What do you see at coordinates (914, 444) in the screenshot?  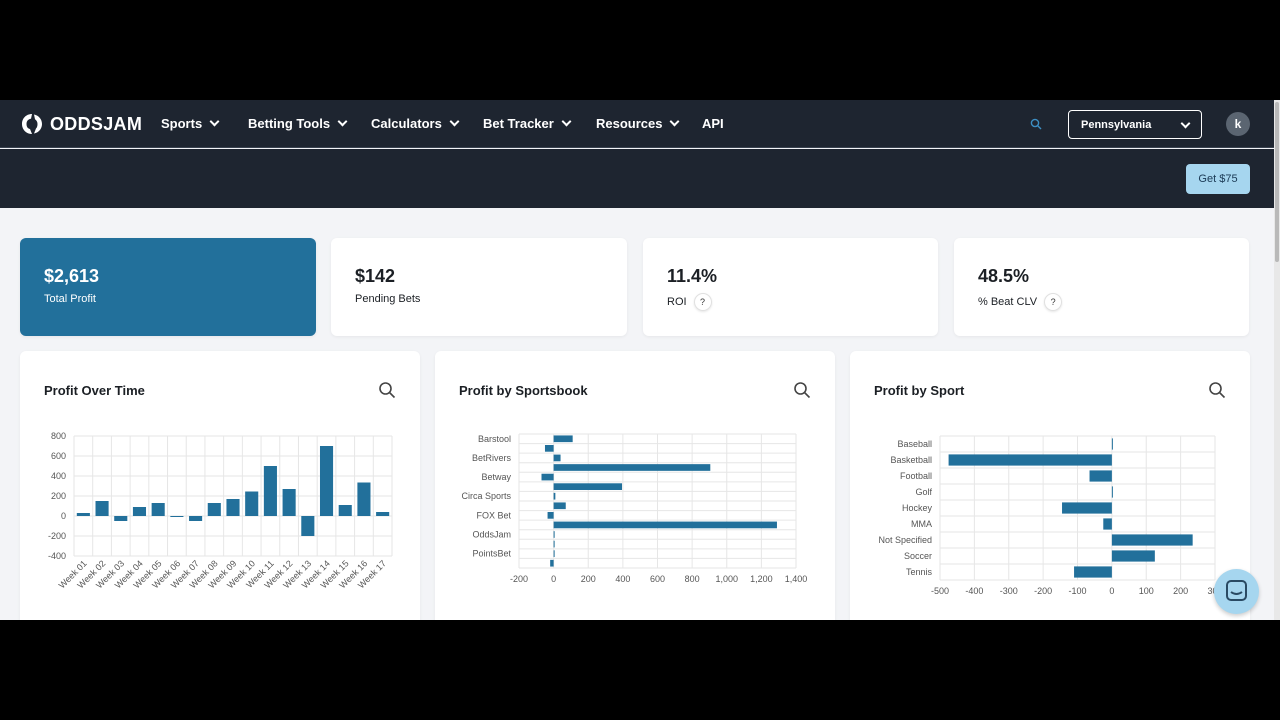 I see `y-tick-label: Baseball` at bounding box center [914, 444].